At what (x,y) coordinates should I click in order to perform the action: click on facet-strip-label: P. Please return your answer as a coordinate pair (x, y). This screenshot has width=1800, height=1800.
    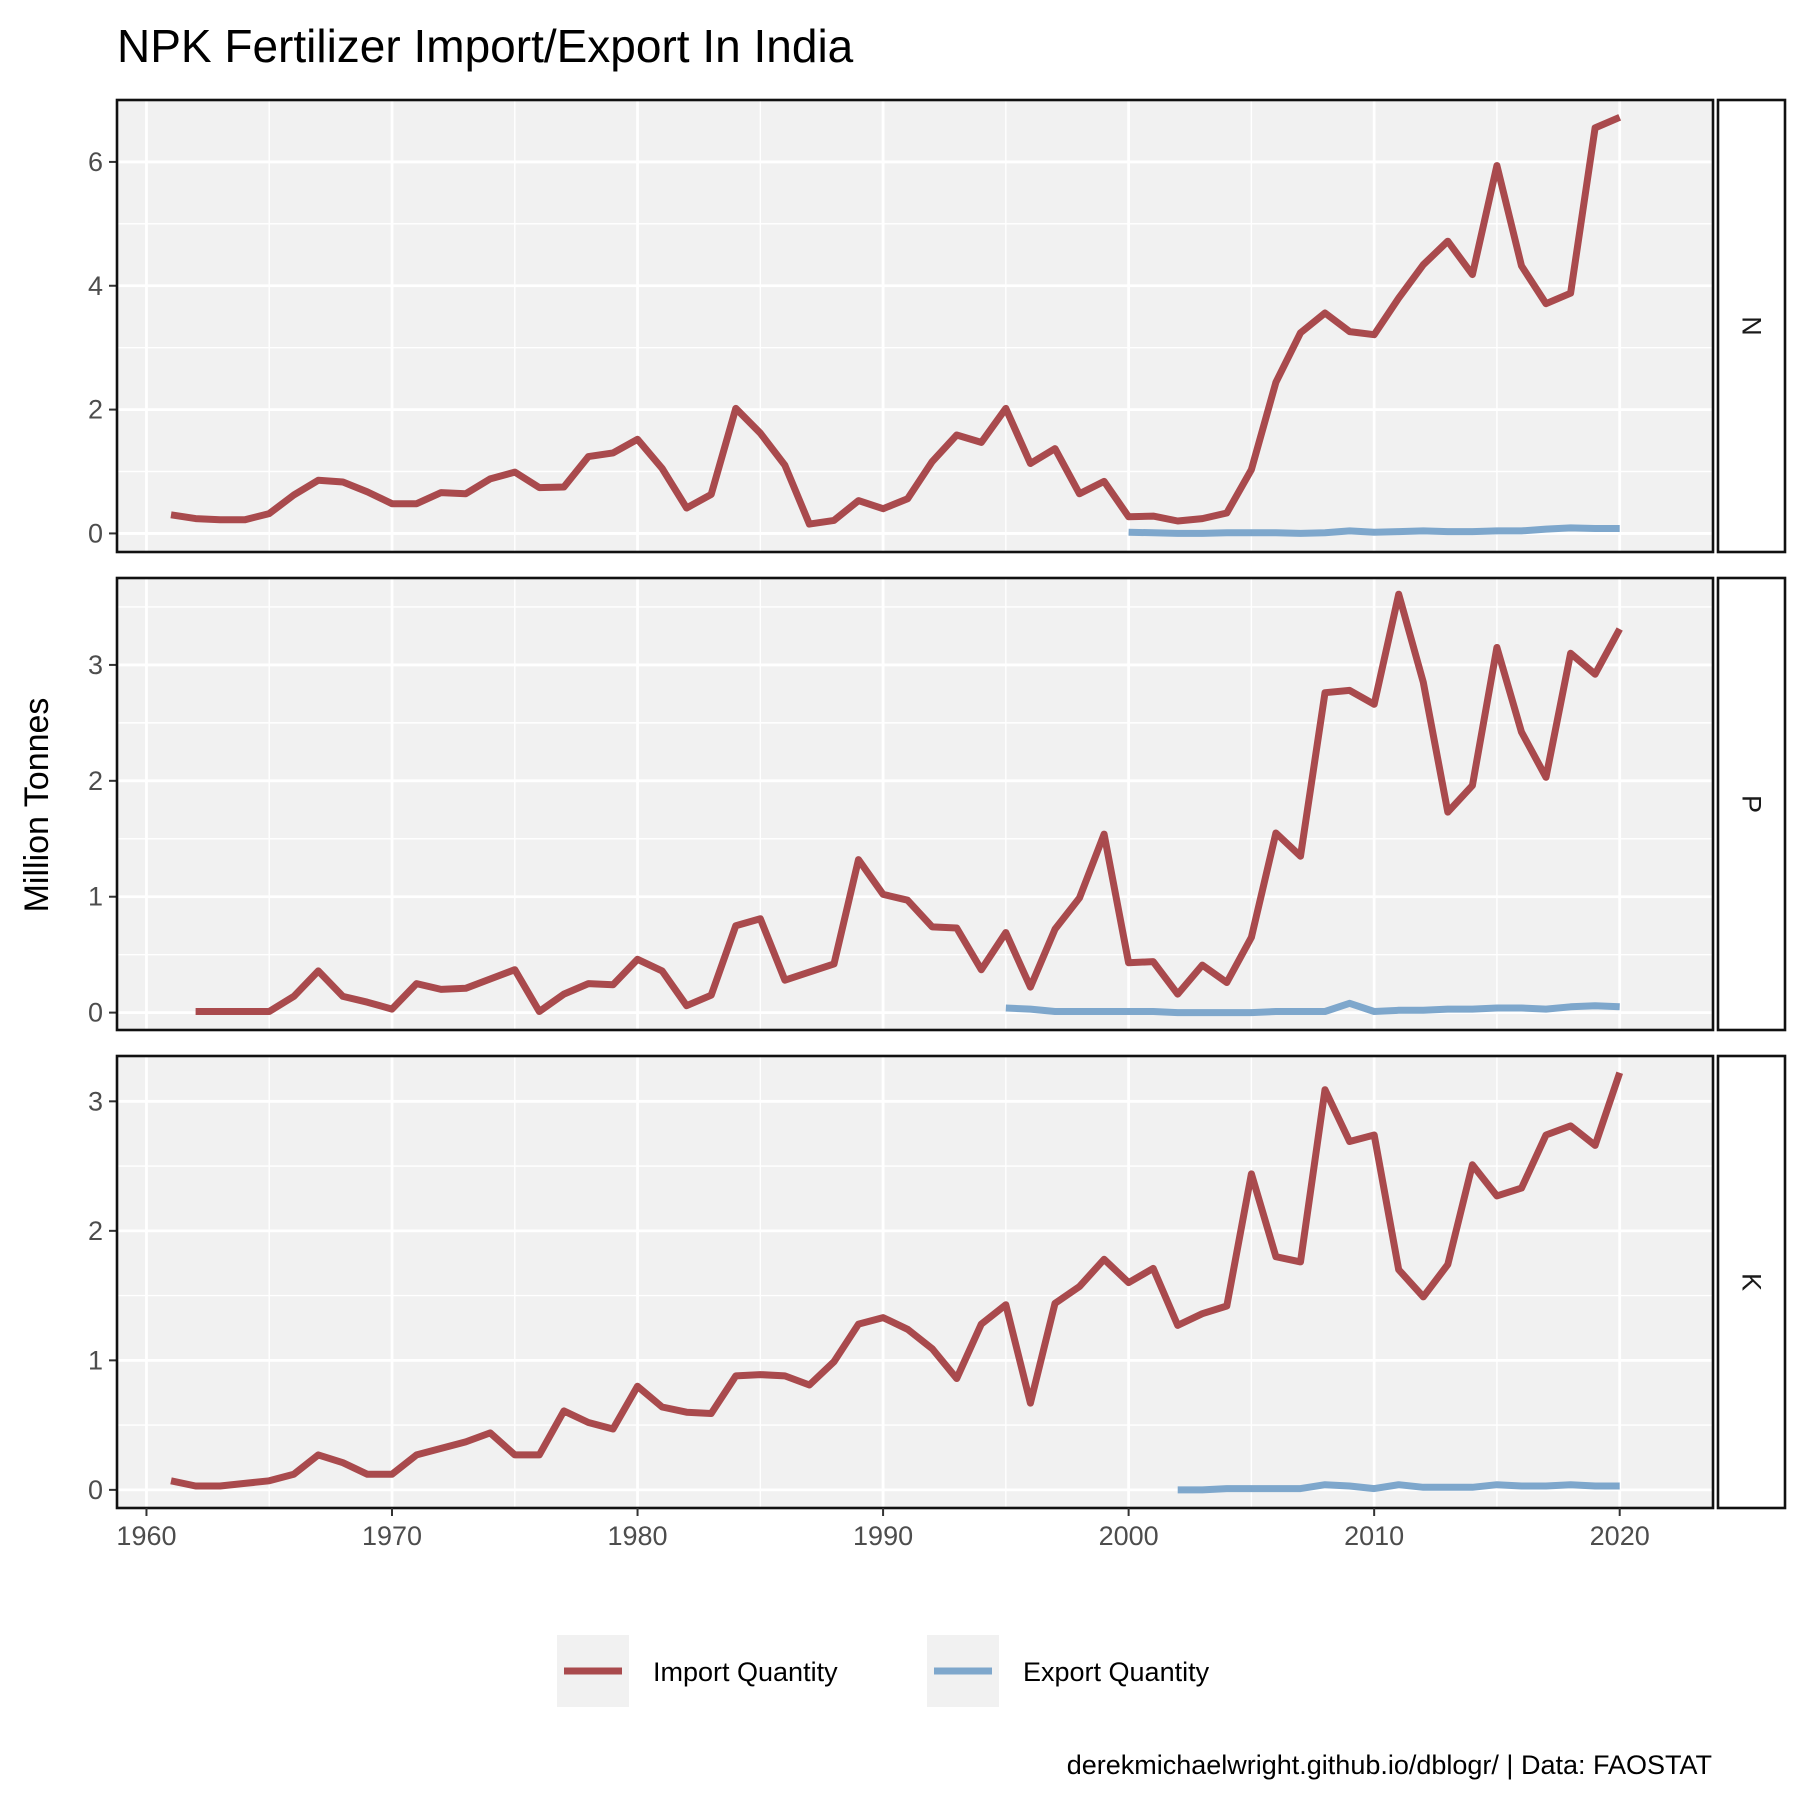
    Looking at the image, I should click on (1752, 804).